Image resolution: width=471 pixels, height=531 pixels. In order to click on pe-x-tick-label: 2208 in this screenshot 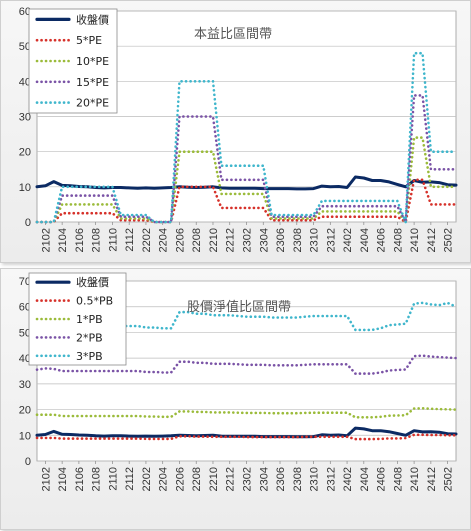, I will do `click(197, 240)`.